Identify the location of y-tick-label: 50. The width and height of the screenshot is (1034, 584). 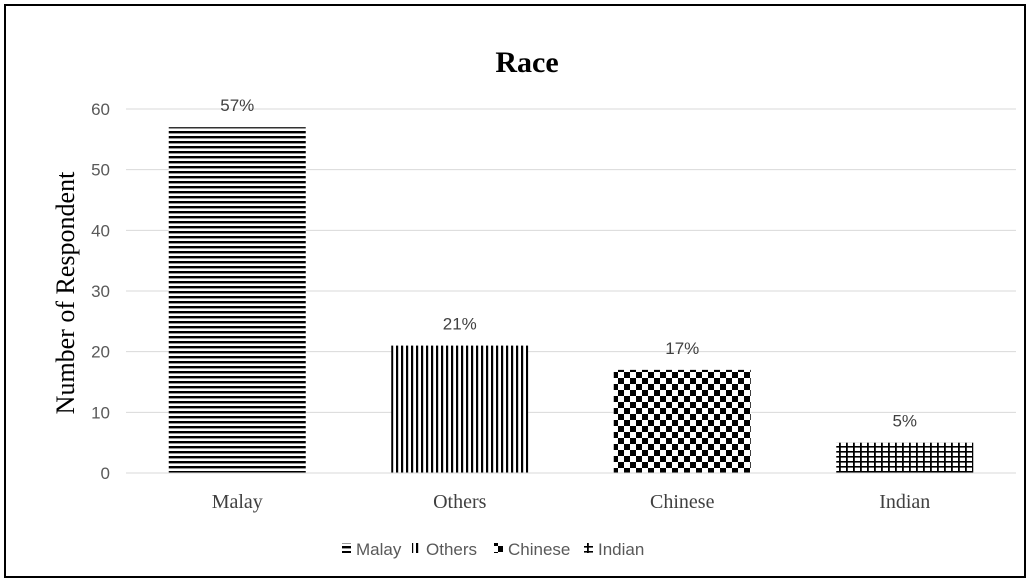
(100, 170).